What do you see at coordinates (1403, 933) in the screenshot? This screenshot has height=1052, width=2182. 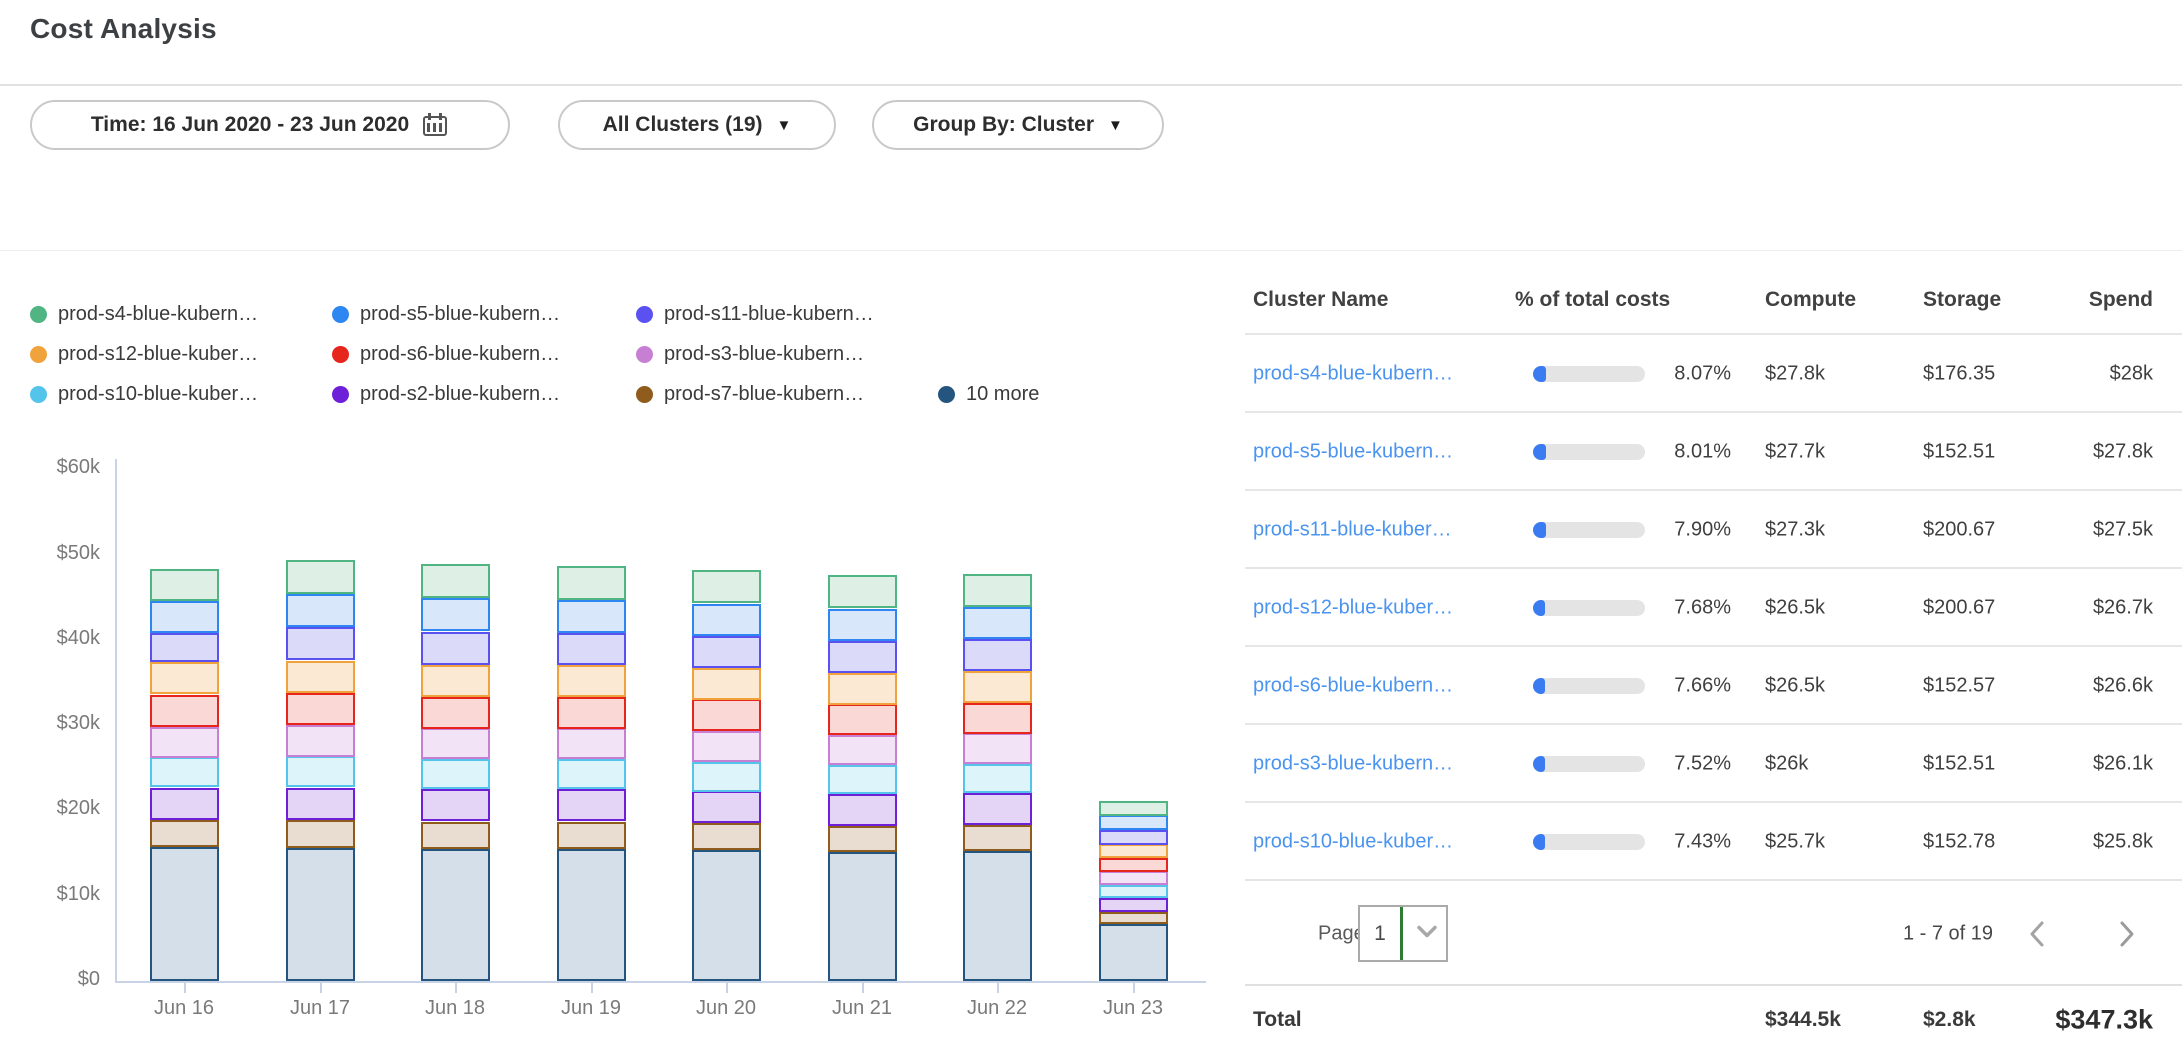 I see `page-select: 1` at bounding box center [1403, 933].